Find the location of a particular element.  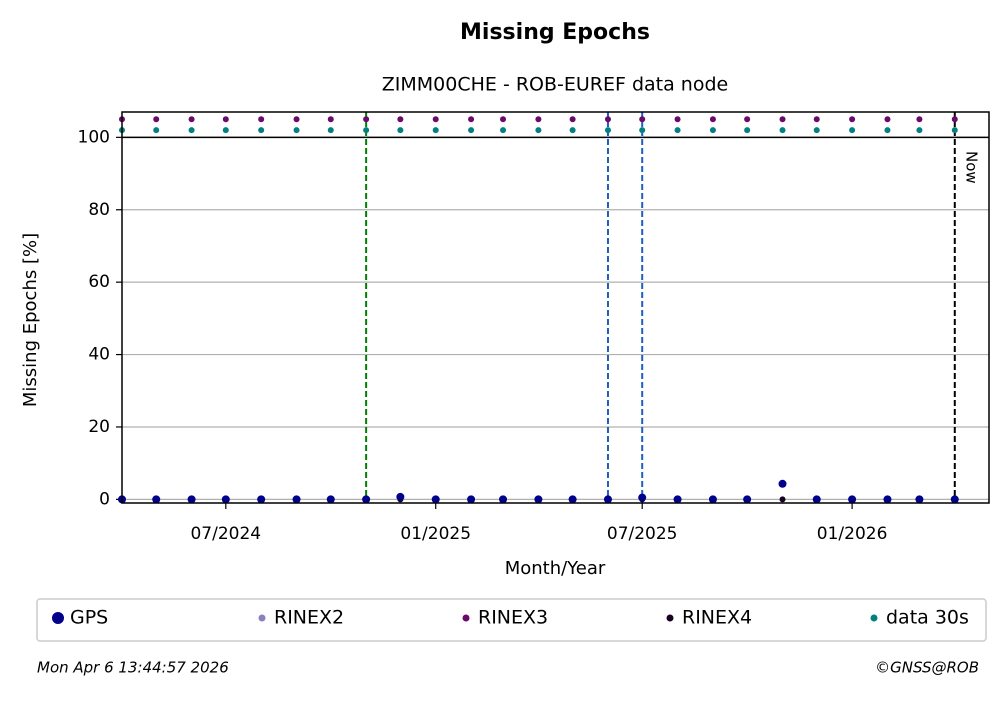

credit: ©GNSS@ROB is located at coordinates (927, 668).